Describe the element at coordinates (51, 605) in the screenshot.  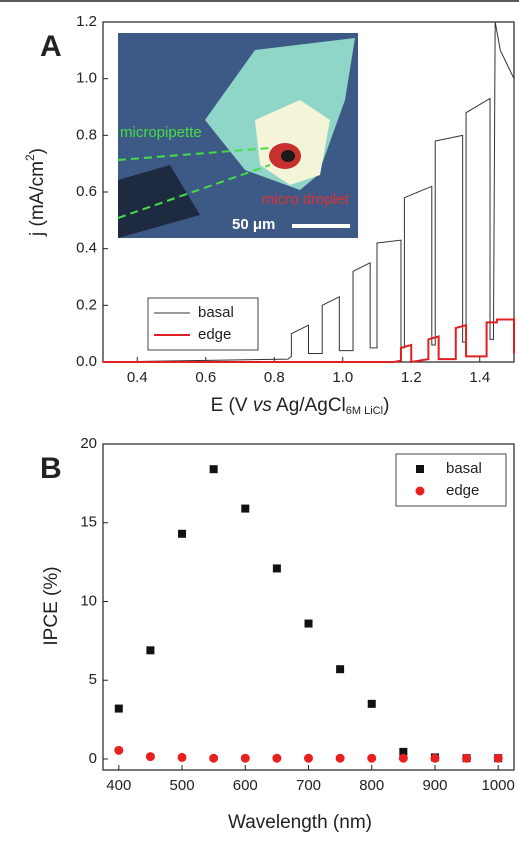
I see `y-axis-title: IPCE (%)` at that location.